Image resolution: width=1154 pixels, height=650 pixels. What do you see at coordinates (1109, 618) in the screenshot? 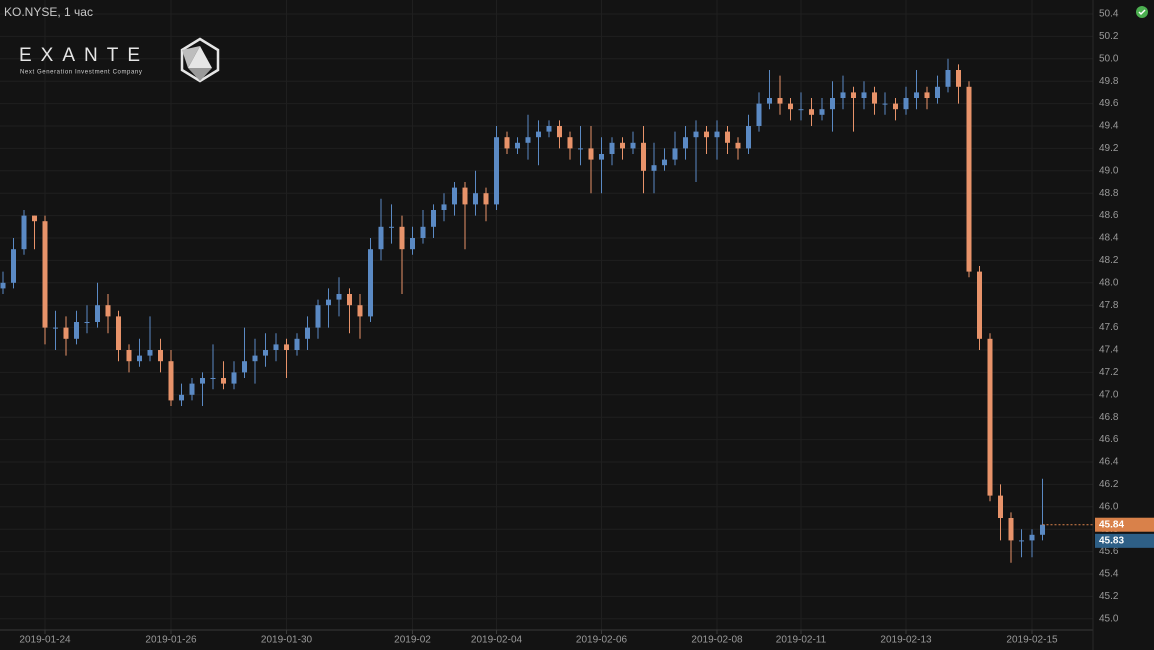
I see `y-tick-label: 45.0` at bounding box center [1109, 618].